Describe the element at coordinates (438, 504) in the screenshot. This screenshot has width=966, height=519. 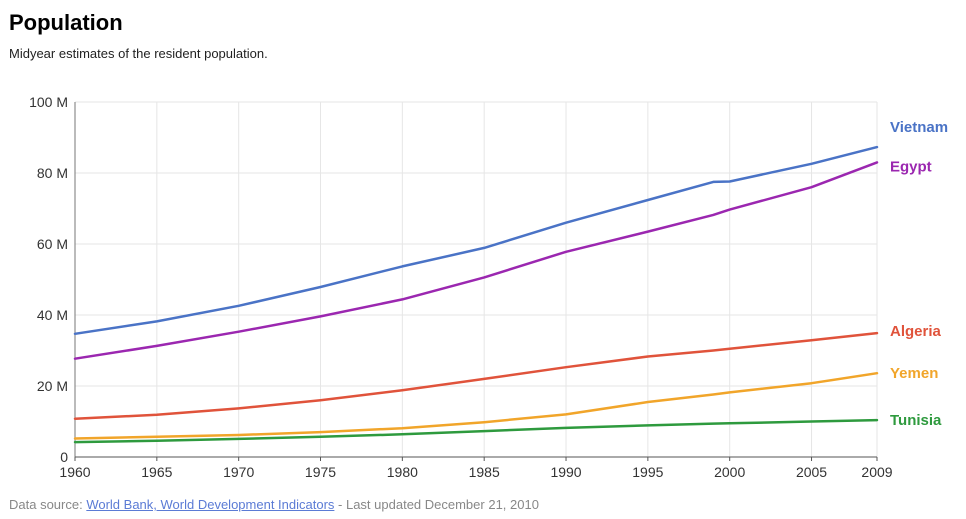
I see `footer-suffix: - Last updated December 21, 2010` at that location.